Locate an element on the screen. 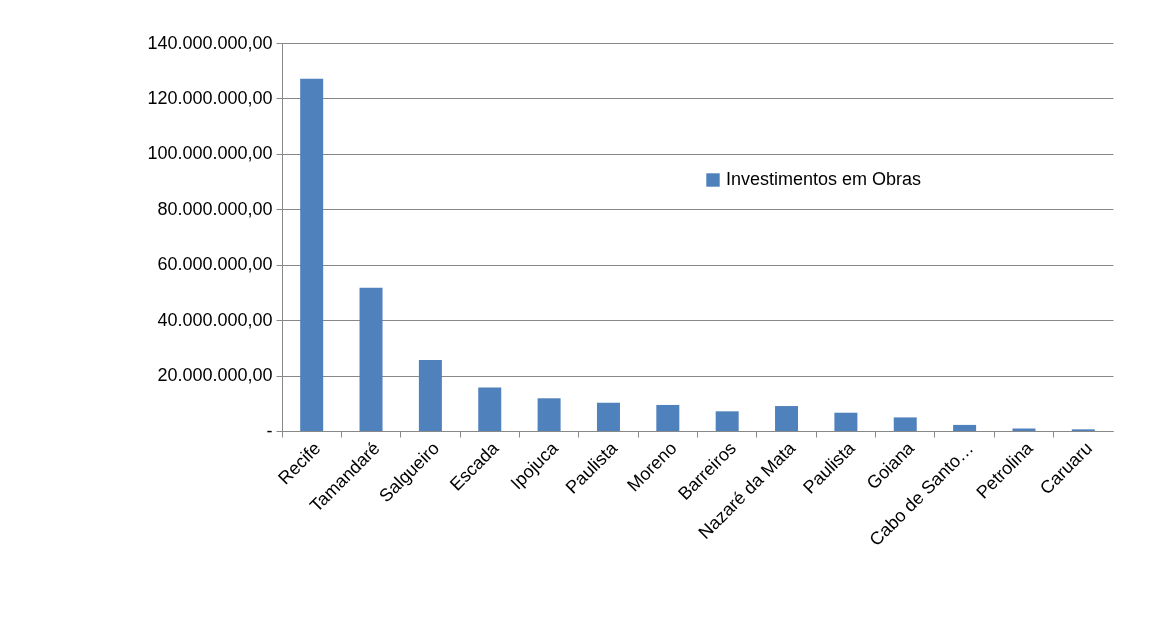  y-tick-label: 40.000.000,00 is located at coordinates (215, 319).